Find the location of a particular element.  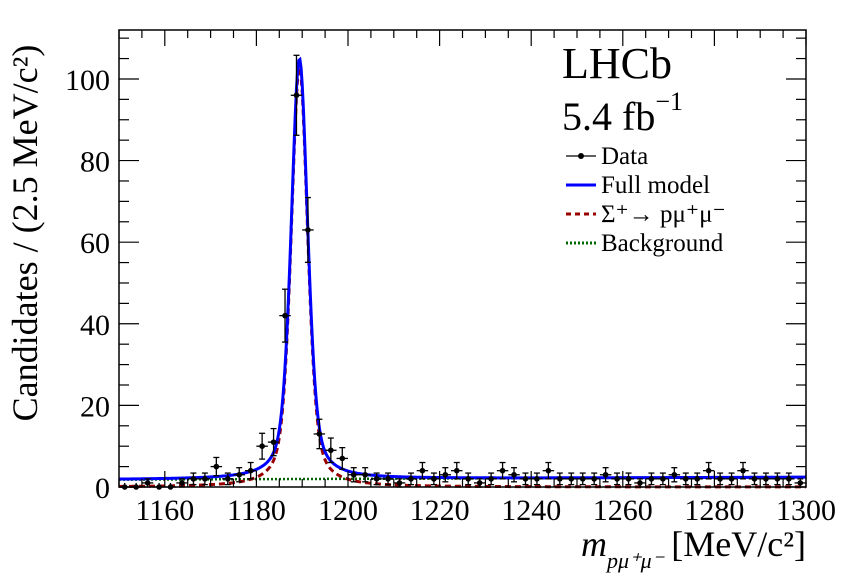

x-tick-label: 1180 is located at coordinates (256, 510).